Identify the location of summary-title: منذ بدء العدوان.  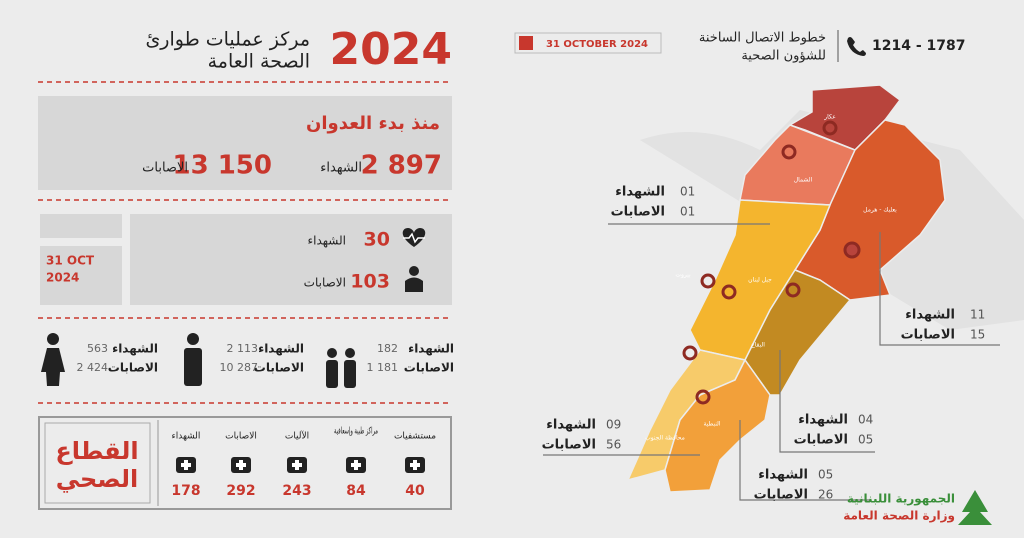
(373, 123).